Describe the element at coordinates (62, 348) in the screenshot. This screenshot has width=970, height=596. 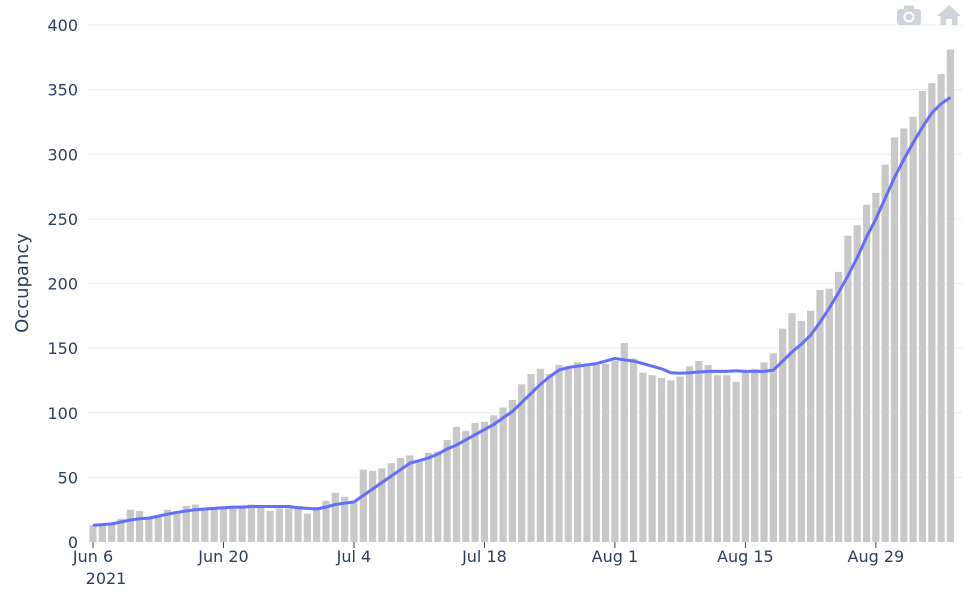
I see `y-tick-label: 150` at that location.